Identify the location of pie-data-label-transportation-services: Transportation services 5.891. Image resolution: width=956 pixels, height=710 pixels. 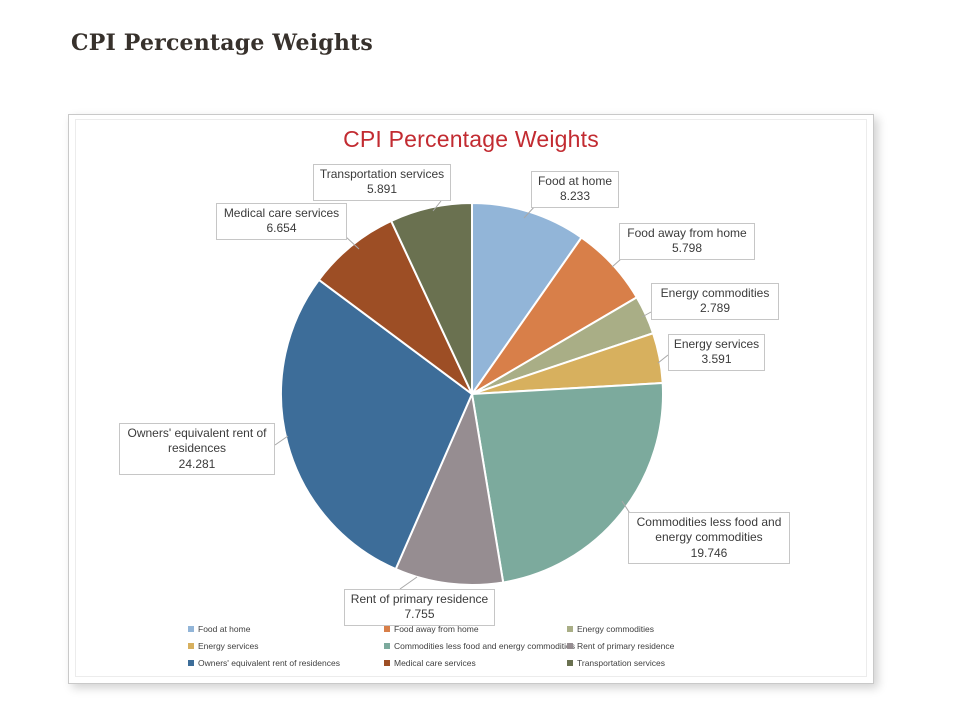
(382, 182).